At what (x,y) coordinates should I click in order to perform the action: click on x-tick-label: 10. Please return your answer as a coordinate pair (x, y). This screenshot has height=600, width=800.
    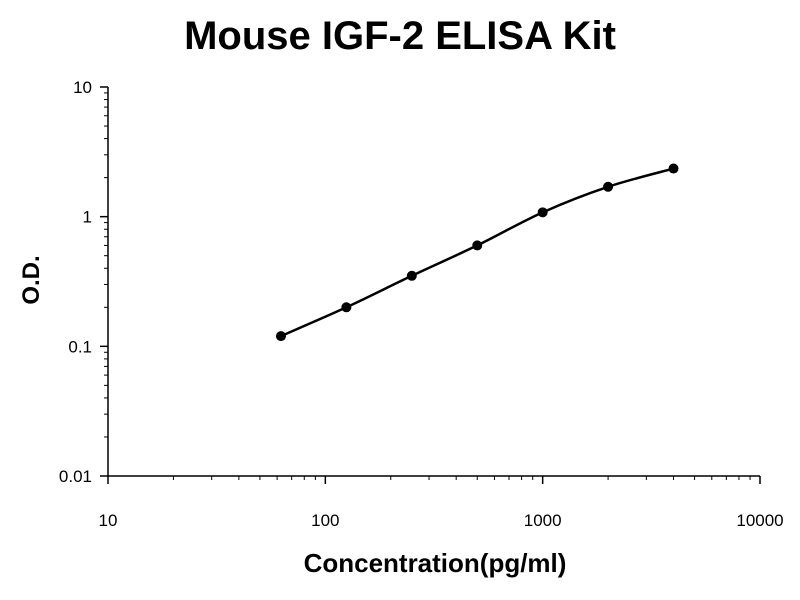
    Looking at the image, I should click on (108, 520).